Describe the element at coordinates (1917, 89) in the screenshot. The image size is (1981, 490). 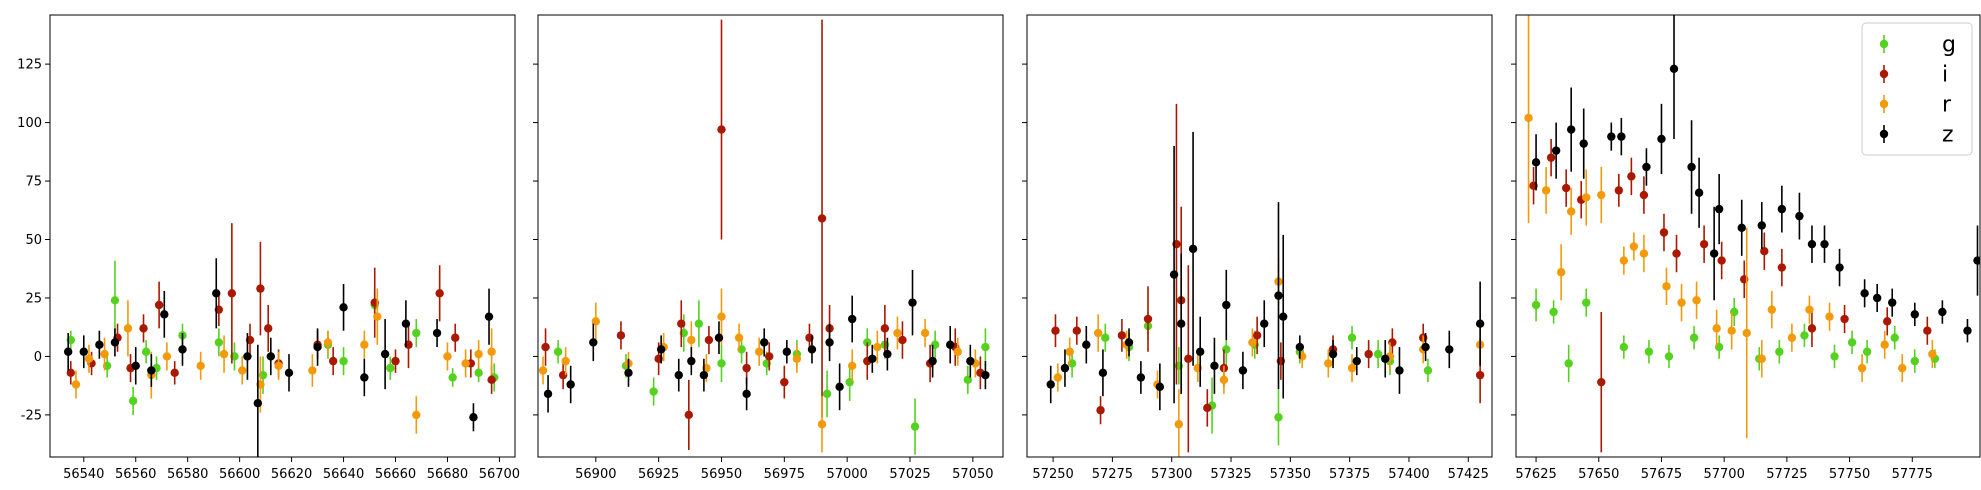
I see `legend-box` at that location.